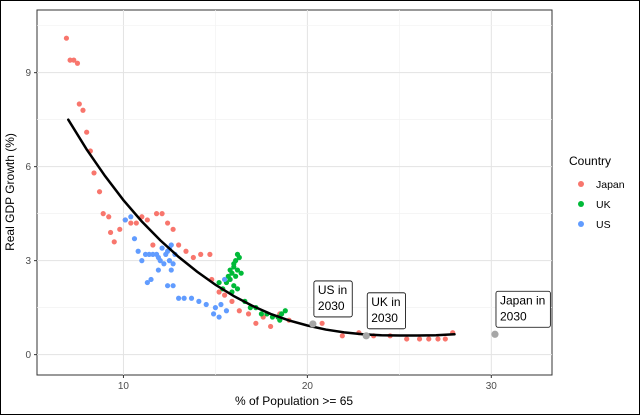 The image size is (640, 419). Describe the element at coordinates (581, 224) in the screenshot. I see `legend-key-us` at that location.